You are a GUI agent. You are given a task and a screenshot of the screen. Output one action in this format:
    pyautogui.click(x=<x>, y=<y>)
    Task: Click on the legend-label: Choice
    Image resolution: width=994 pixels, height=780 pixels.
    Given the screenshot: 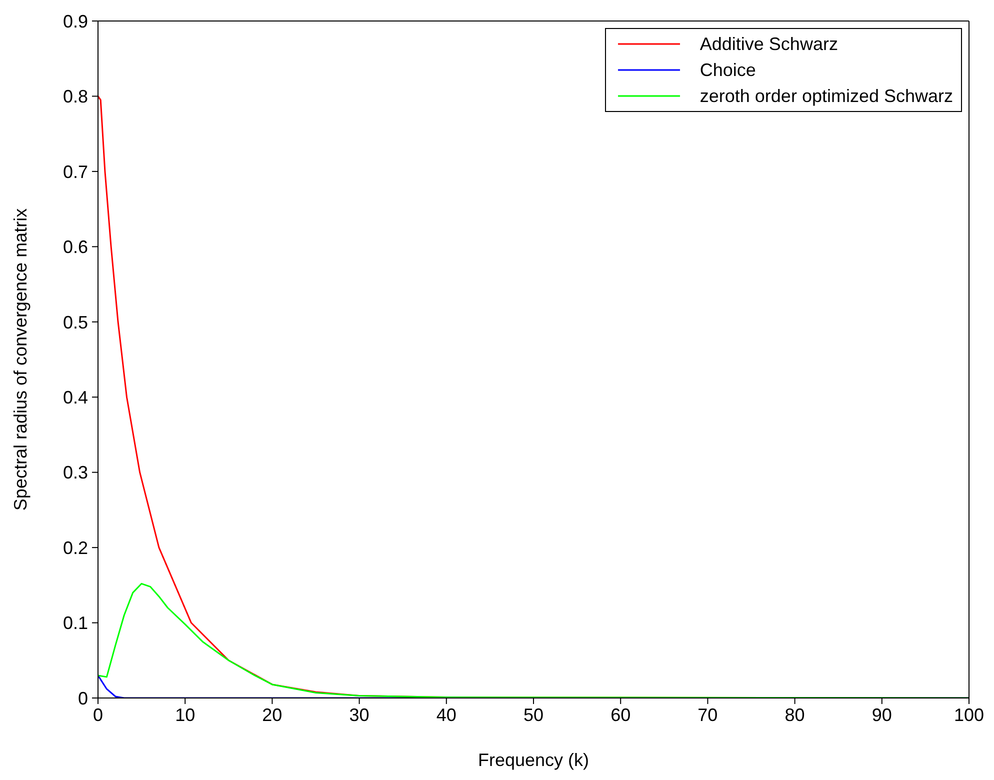 What is the action you would take?
    pyautogui.click(x=728, y=70)
    